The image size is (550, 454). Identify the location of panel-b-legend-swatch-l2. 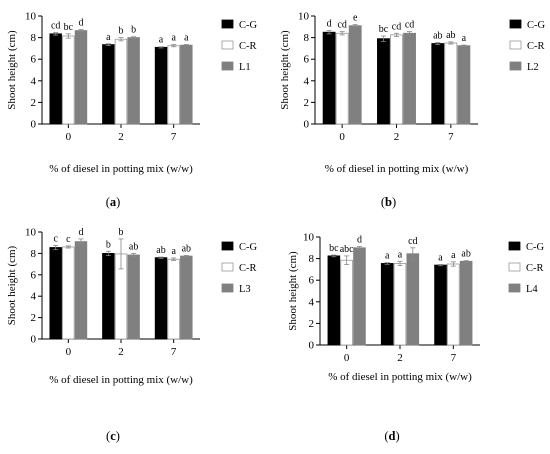
(515, 66).